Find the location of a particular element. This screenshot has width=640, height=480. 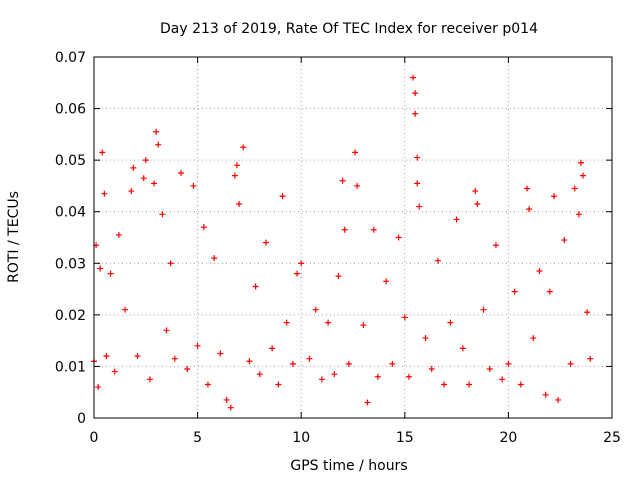

y-tick-label: 0.04 is located at coordinates (70, 213).